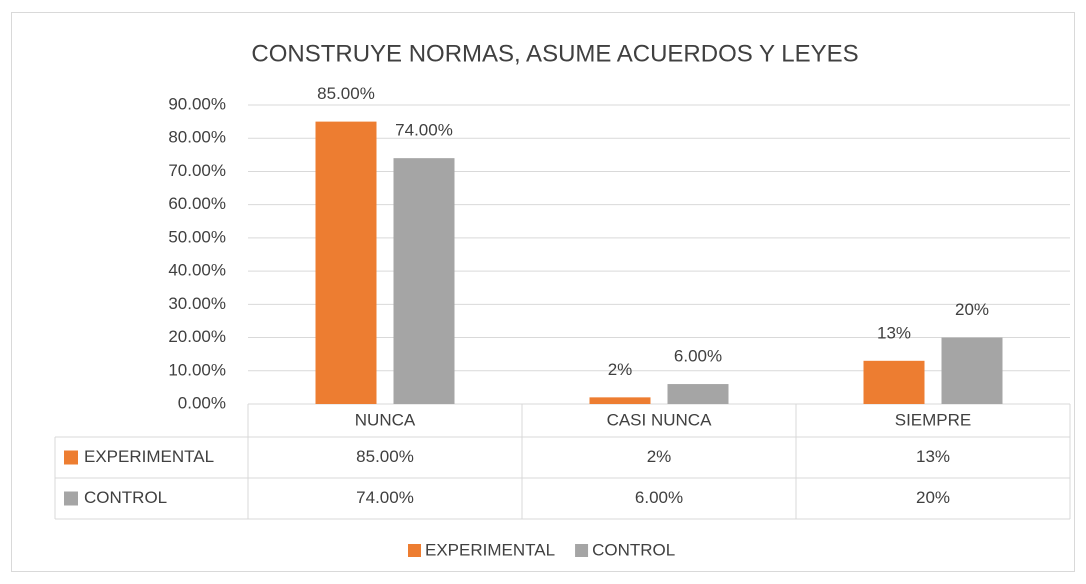  I want to click on y-tick-label: 60.00%, so click(197, 203).